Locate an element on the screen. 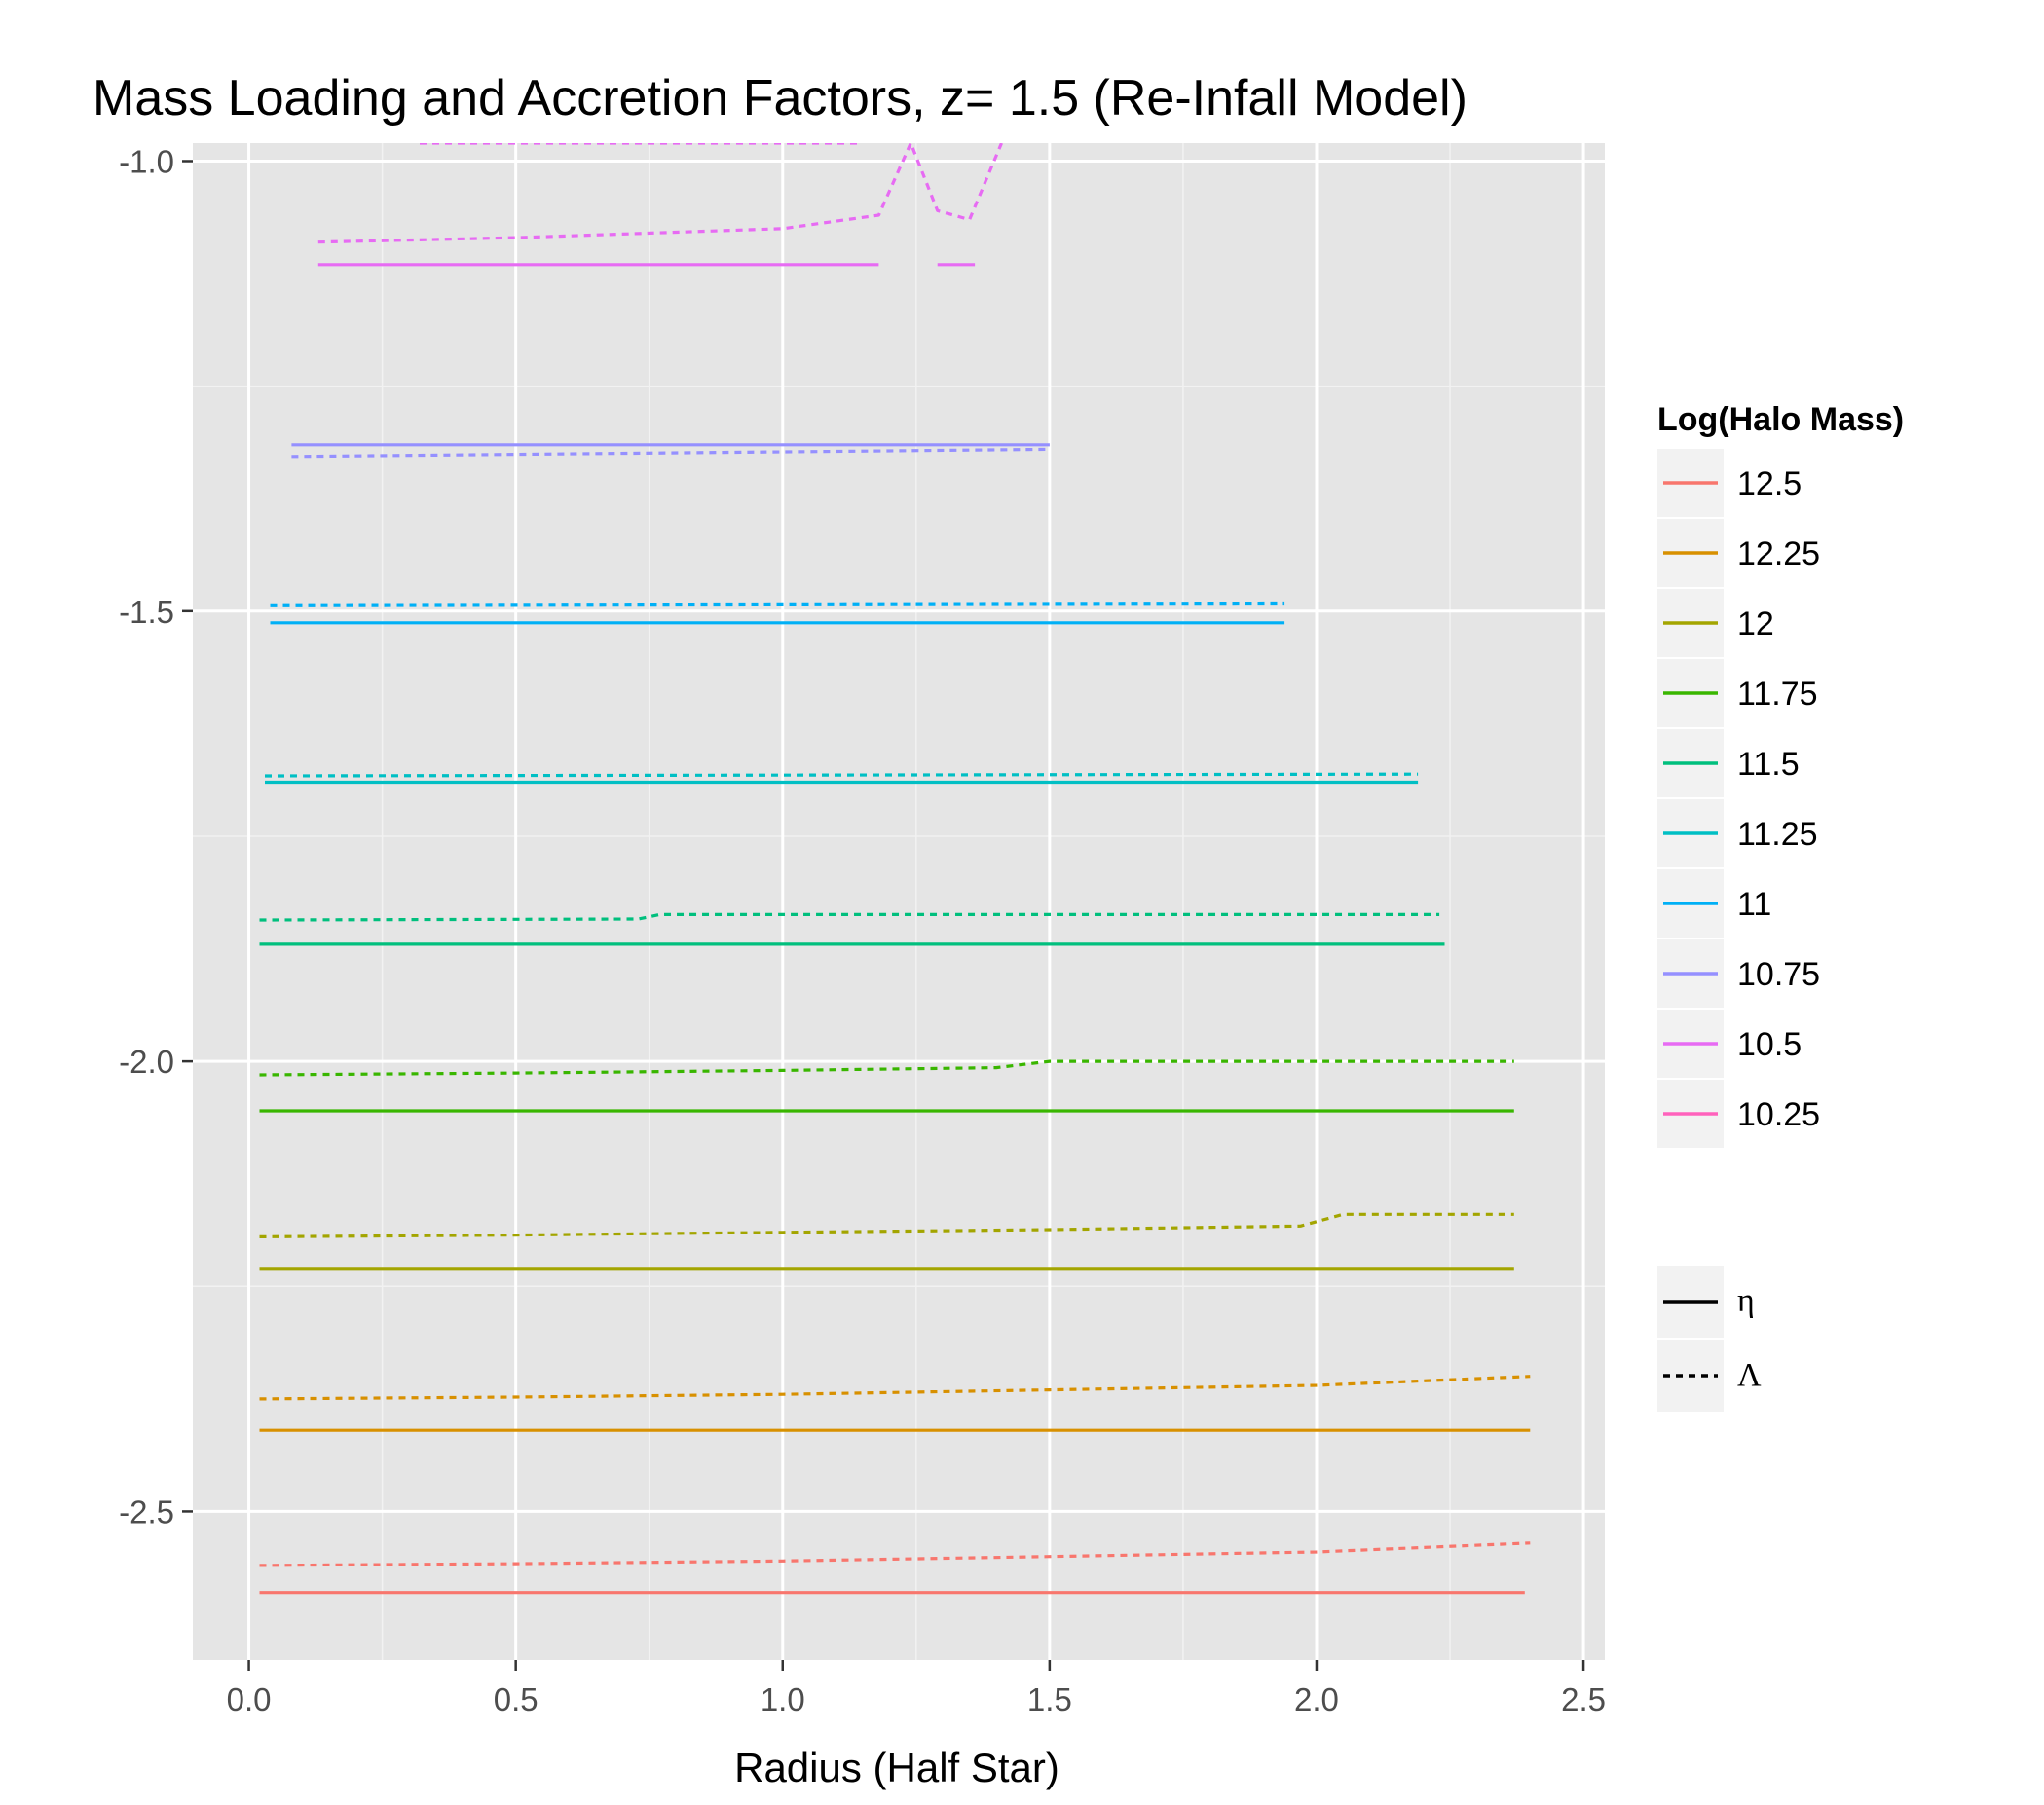 The image size is (2044, 1805). x-tick-label: 0.0 is located at coordinates (249, 1699).